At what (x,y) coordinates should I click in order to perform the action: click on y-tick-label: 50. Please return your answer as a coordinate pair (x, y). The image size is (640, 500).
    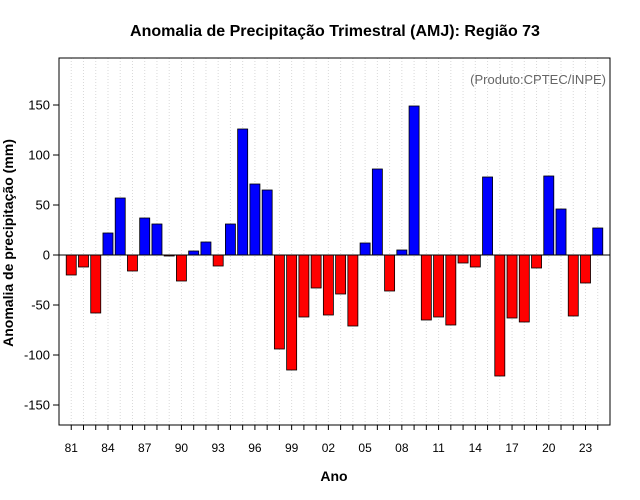
    Looking at the image, I should click on (43, 205).